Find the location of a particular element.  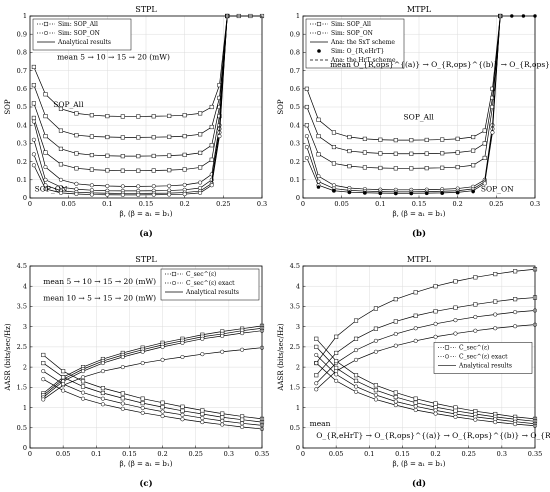

panel-label: (b) is located at coordinates (419, 233).